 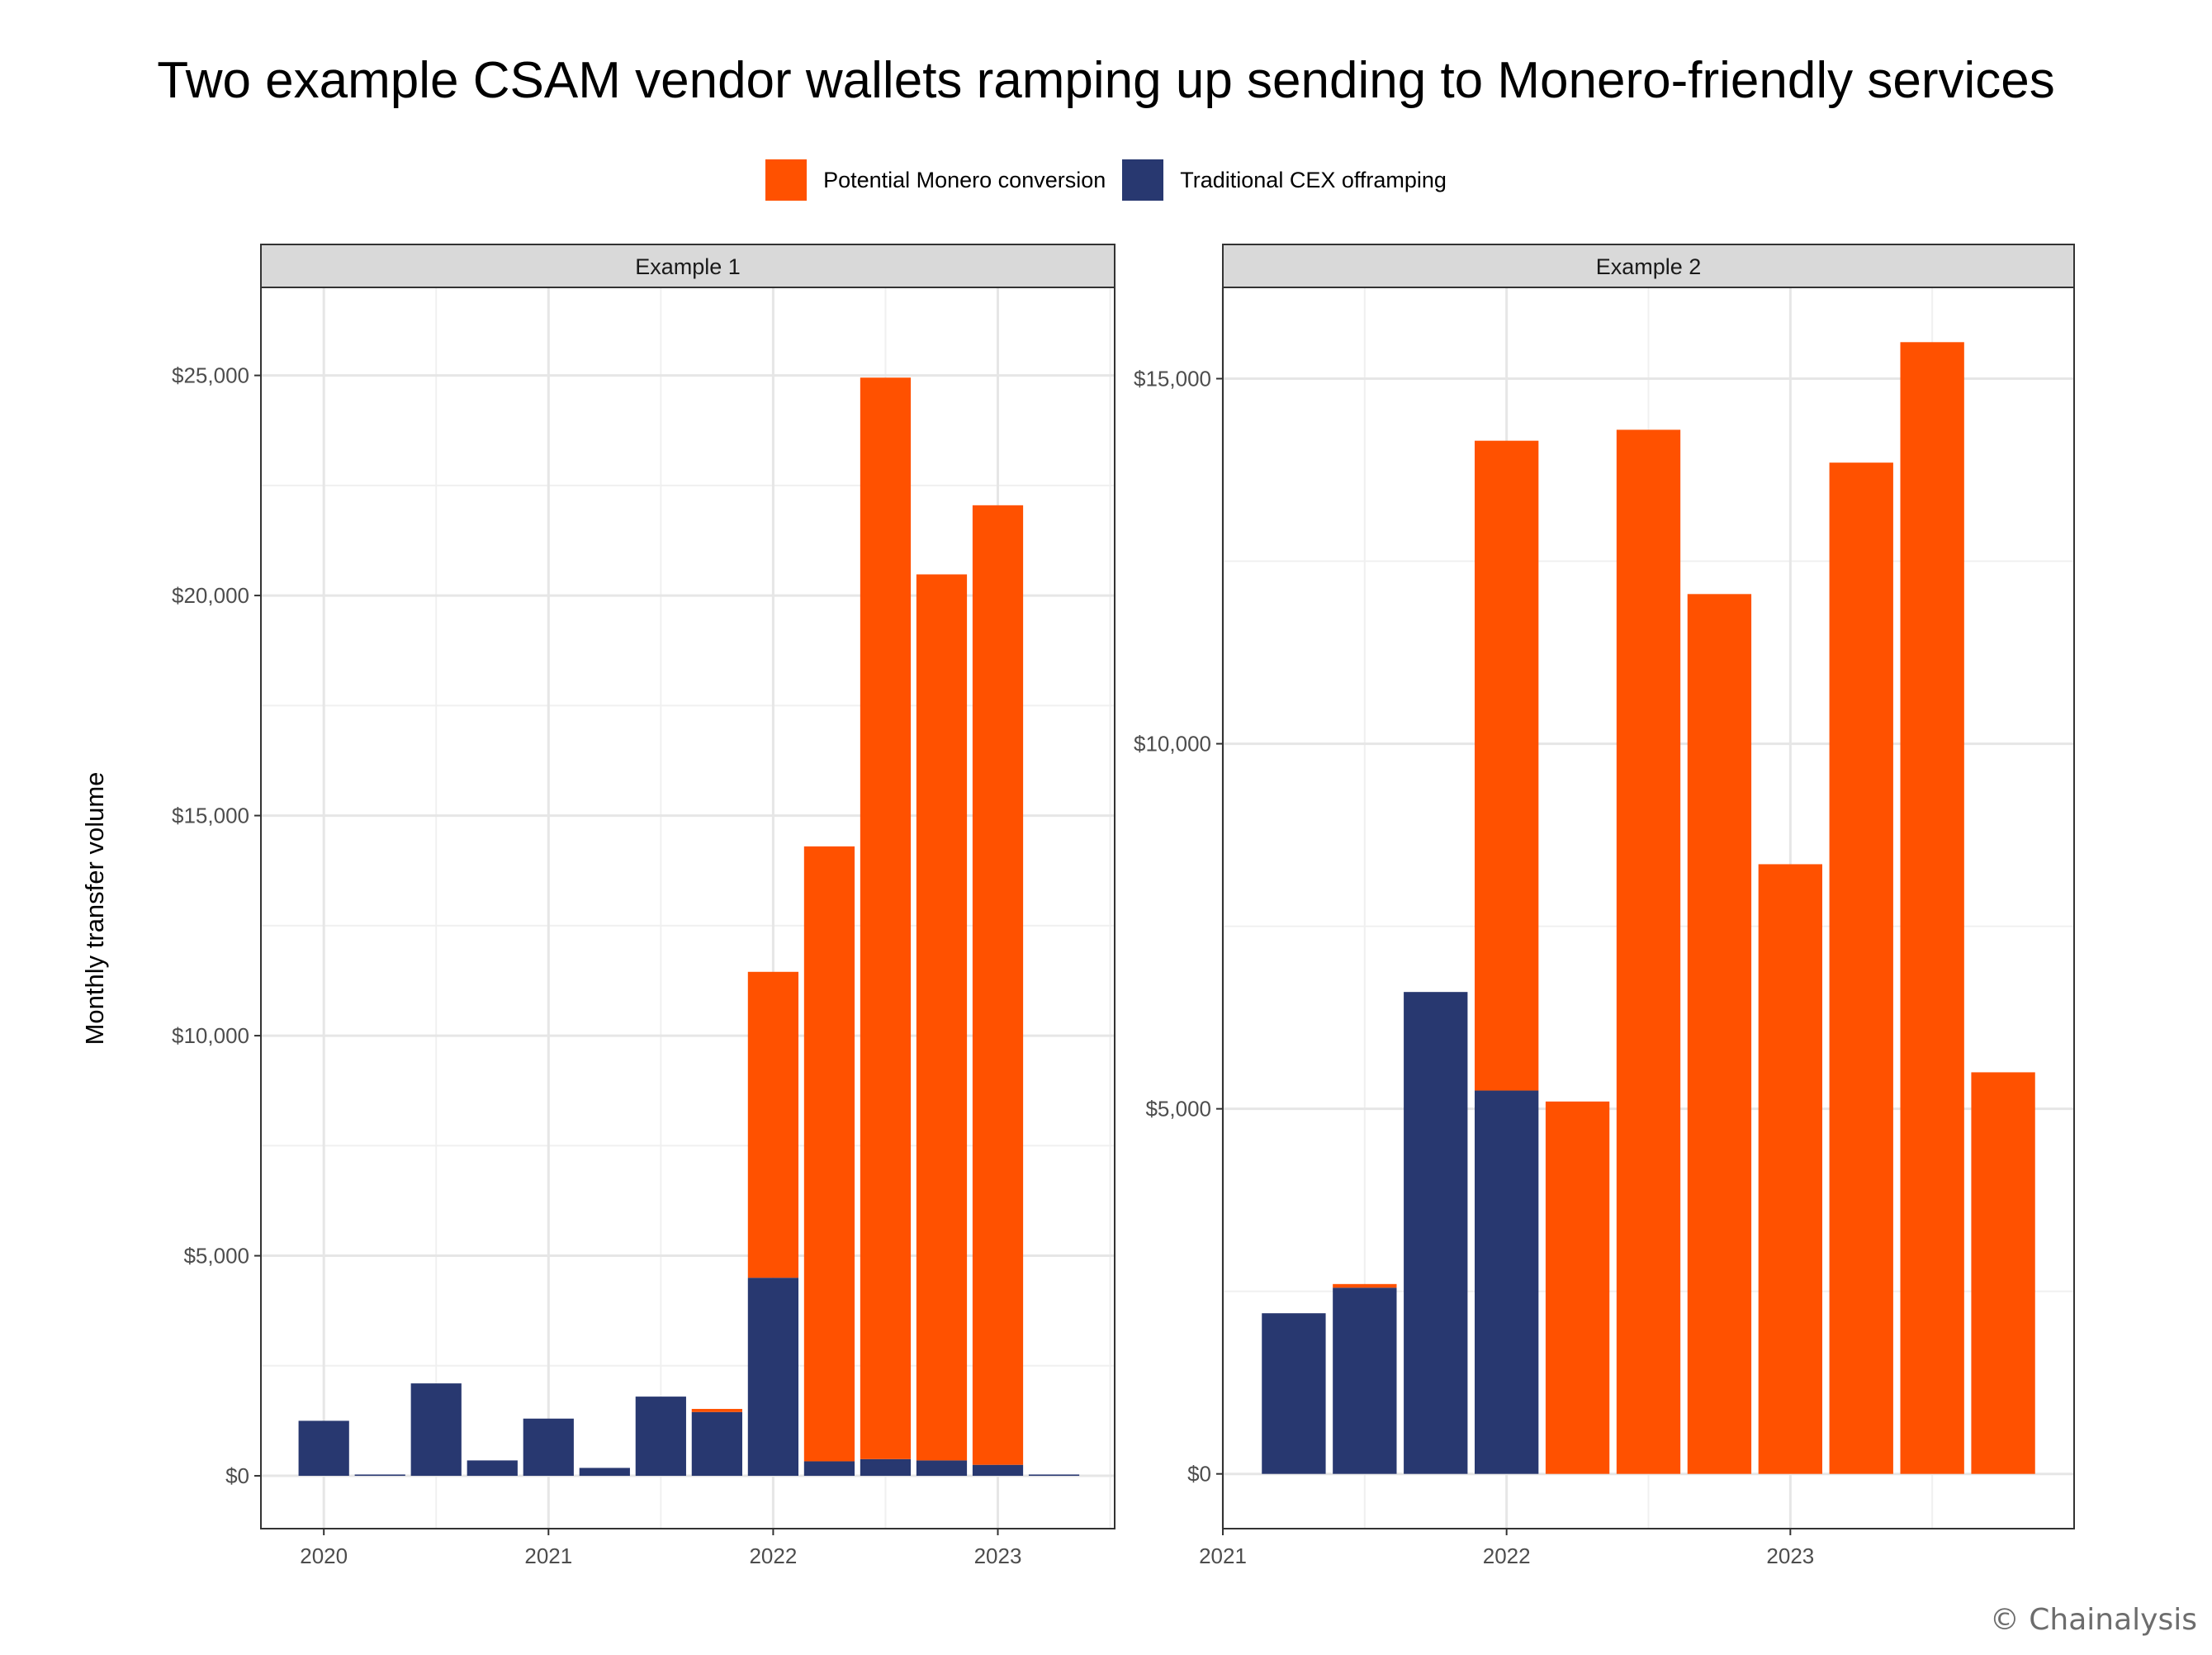 I want to click on legend-label-monero: Potential Monero conversion, so click(x=964, y=179).